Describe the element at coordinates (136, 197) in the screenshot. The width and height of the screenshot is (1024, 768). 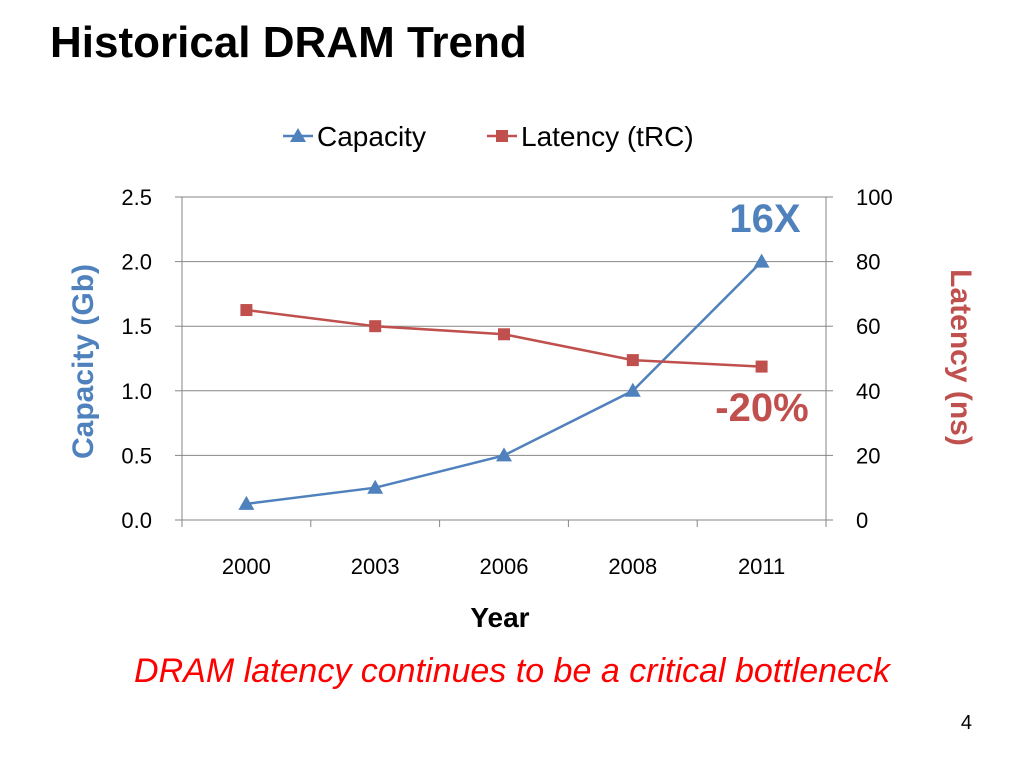
I see `y-left-tick-label: 2.5` at that location.